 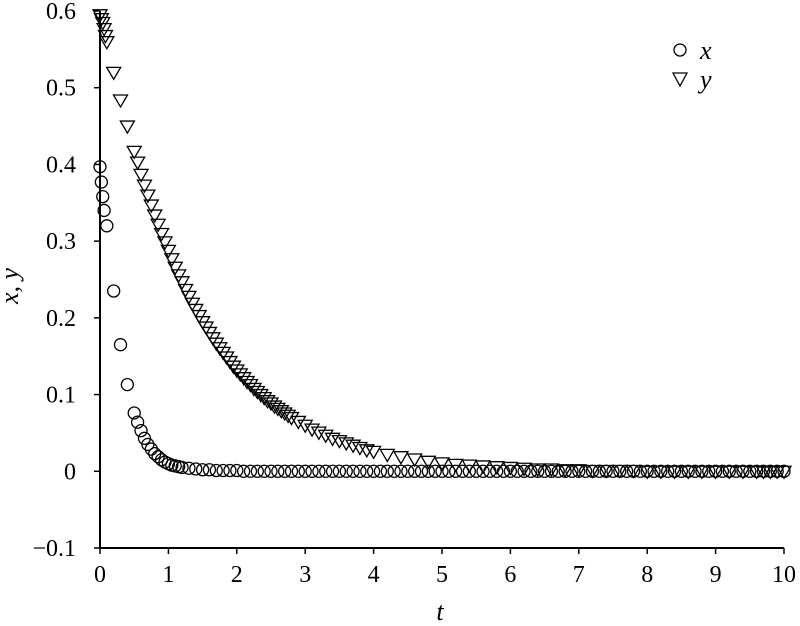 I want to click on y-tick-label: 0.4, so click(x=61, y=165).